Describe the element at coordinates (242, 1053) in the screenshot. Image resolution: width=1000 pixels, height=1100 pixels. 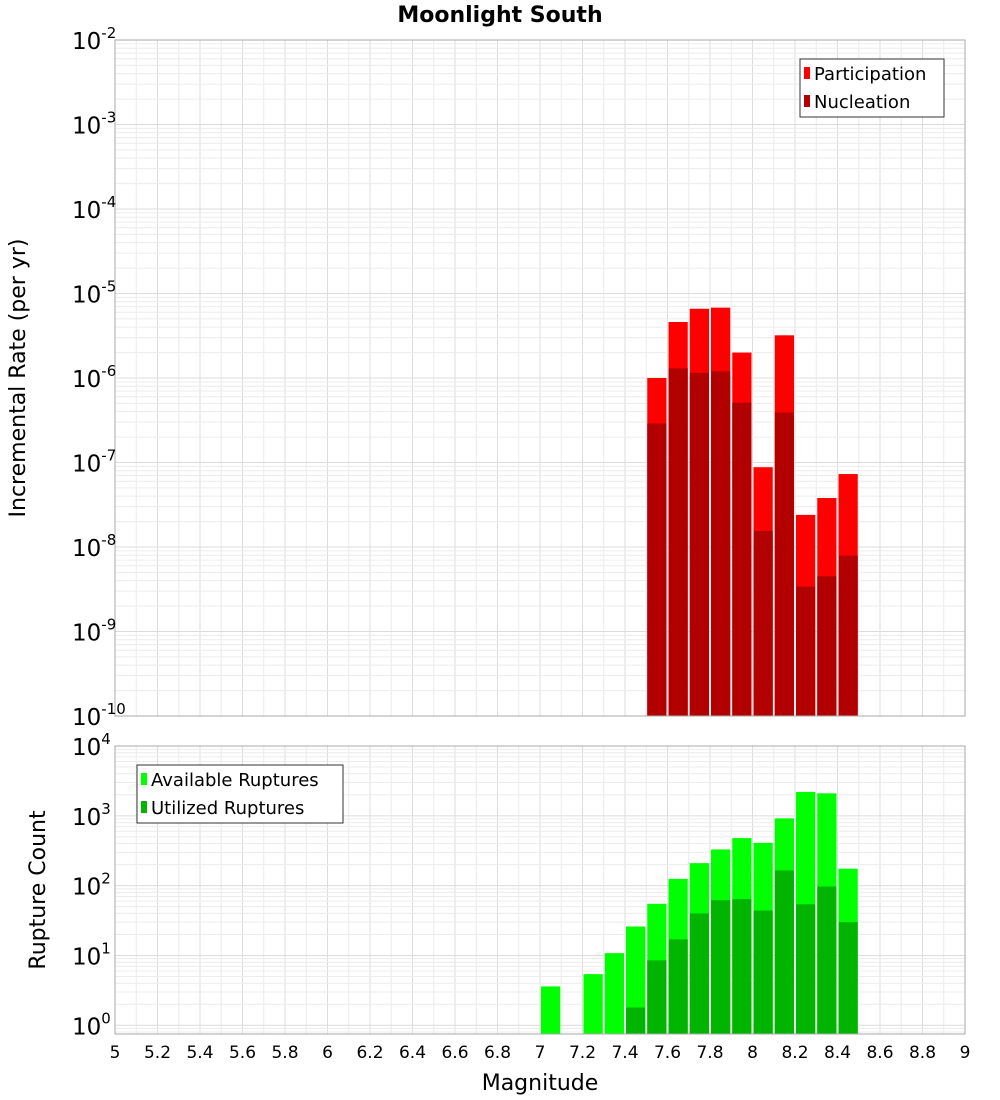
I see `x-tick-label: 5.6` at that location.